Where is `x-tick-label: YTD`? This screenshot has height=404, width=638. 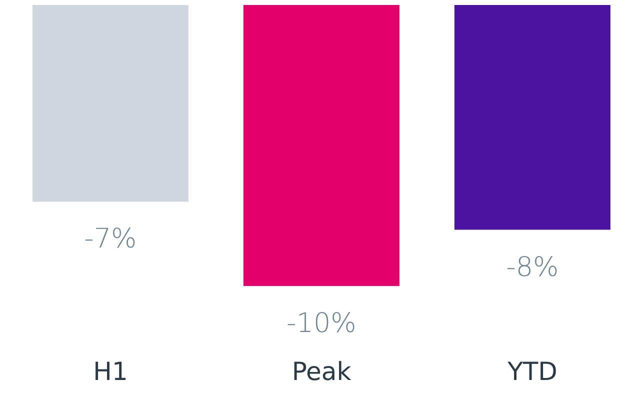
x-tick-label: YTD is located at coordinates (532, 371).